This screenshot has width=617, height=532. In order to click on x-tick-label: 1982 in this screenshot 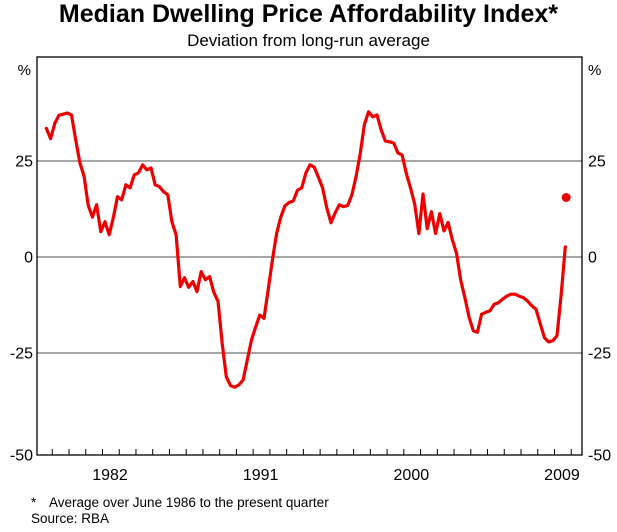, I will do `click(110, 475)`.